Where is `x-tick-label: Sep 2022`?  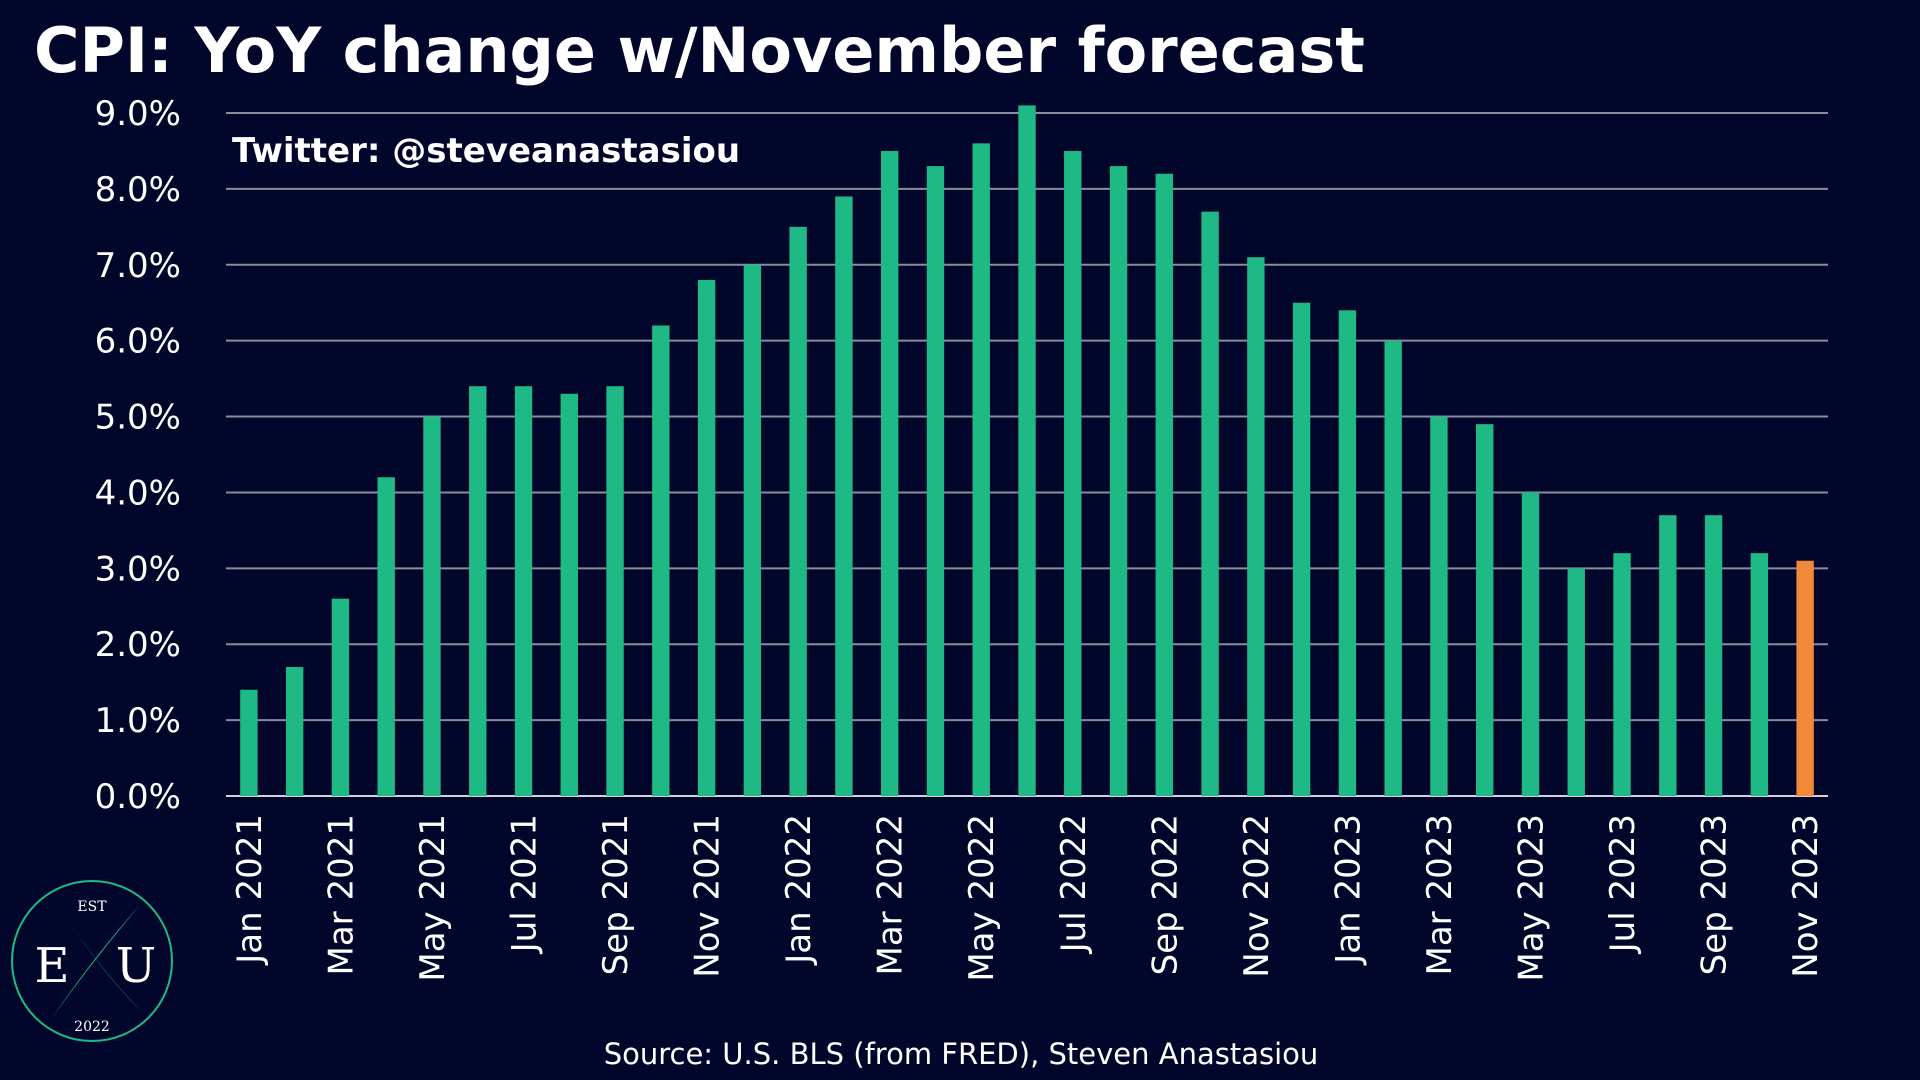 x-tick-label: Sep 2022 is located at coordinates (1165, 894).